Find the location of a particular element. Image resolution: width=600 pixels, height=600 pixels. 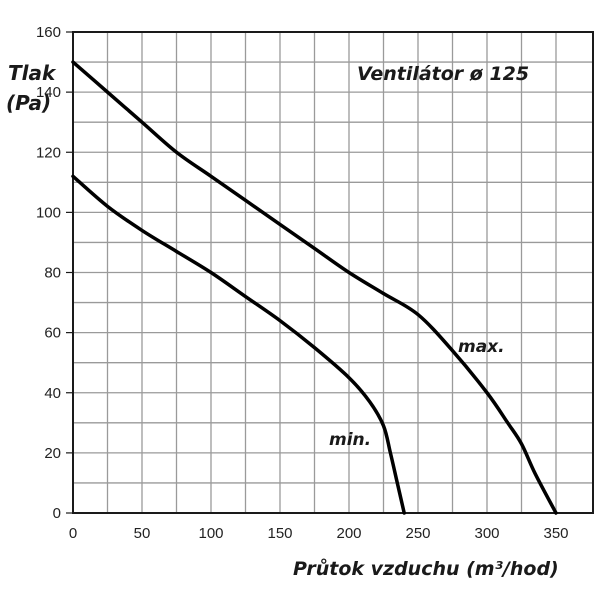

y-axis-label-line2: (Pa) is located at coordinates (28, 103).